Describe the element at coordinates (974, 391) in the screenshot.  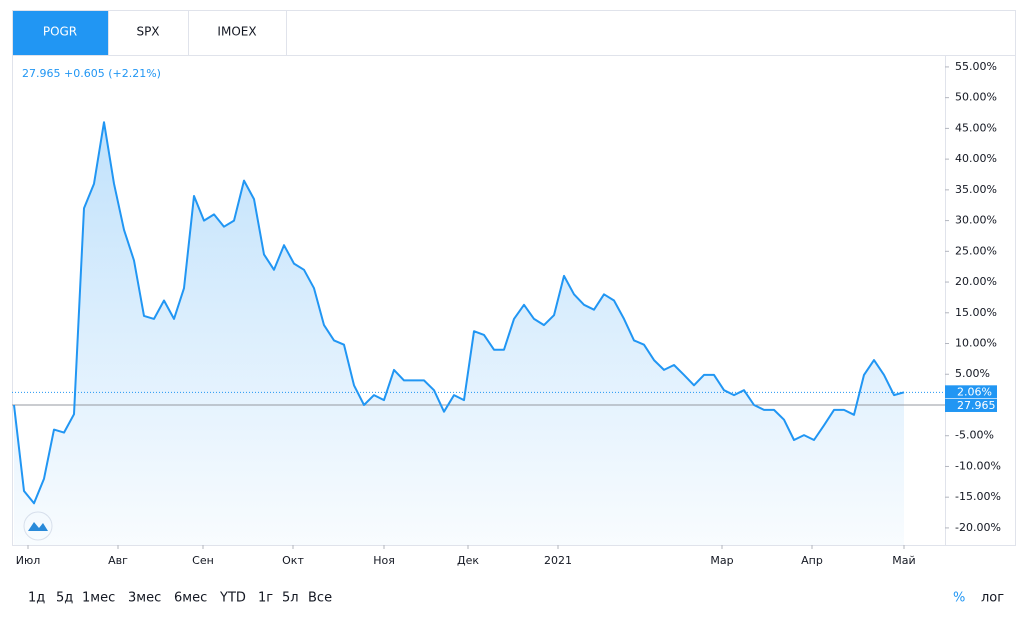
I see `last-value-label: 2.06%` at that location.